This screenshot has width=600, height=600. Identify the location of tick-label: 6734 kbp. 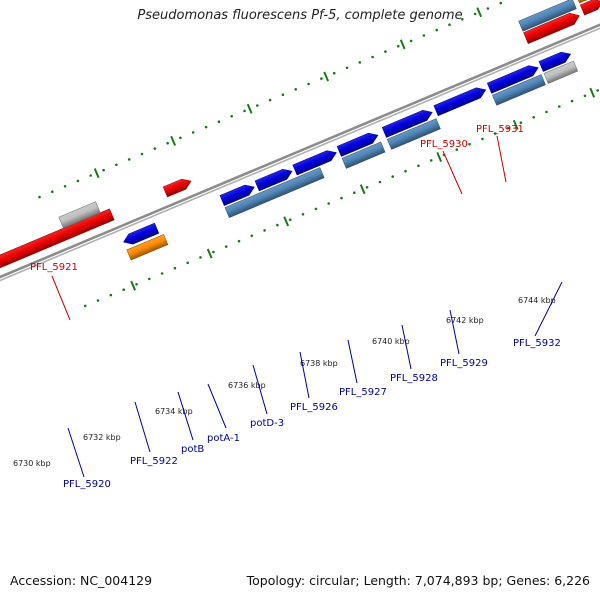
(174, 411).